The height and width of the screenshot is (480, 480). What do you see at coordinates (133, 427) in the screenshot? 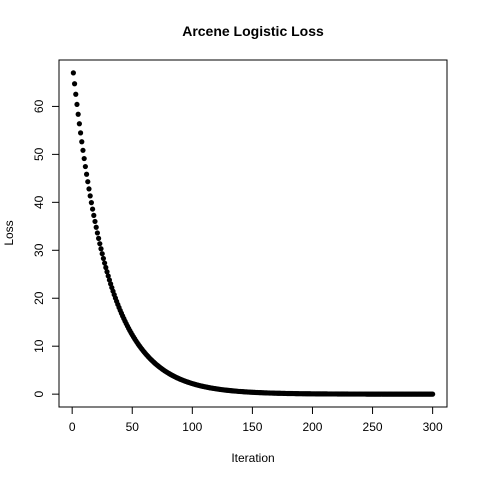
I see `x-tick-label: 50` at bounding box center [133, 427].